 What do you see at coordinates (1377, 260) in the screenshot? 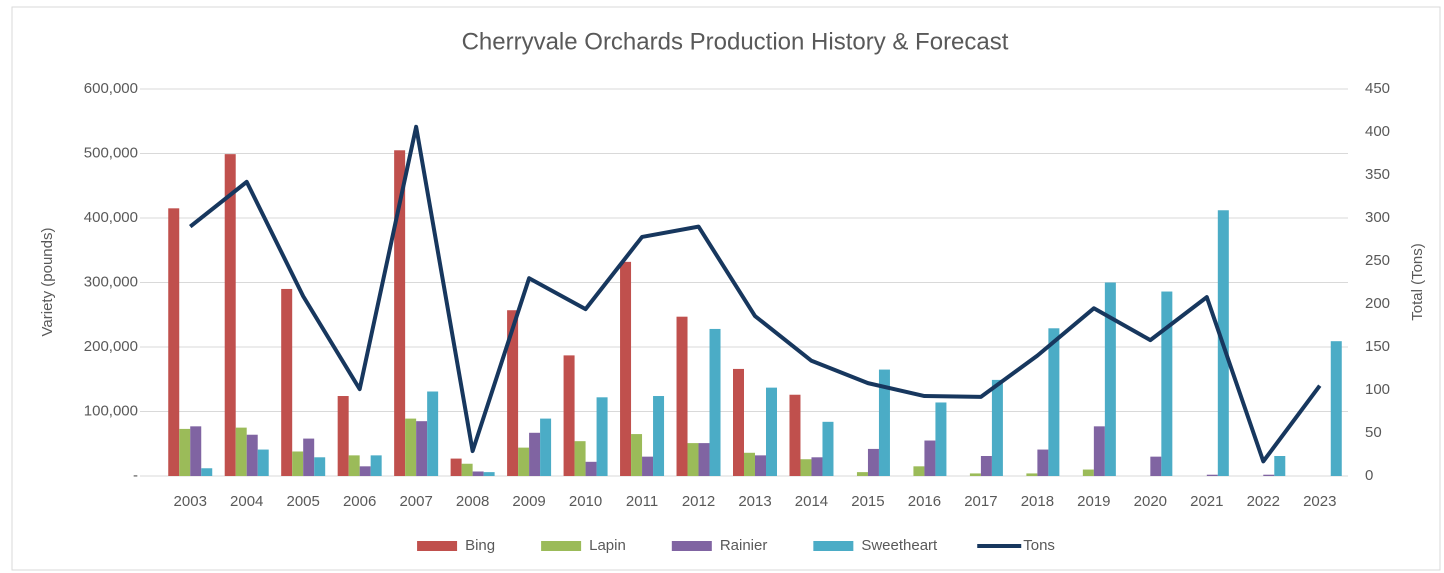
I see `y2-tick-label: 250` at bounding box center [1377, 260].